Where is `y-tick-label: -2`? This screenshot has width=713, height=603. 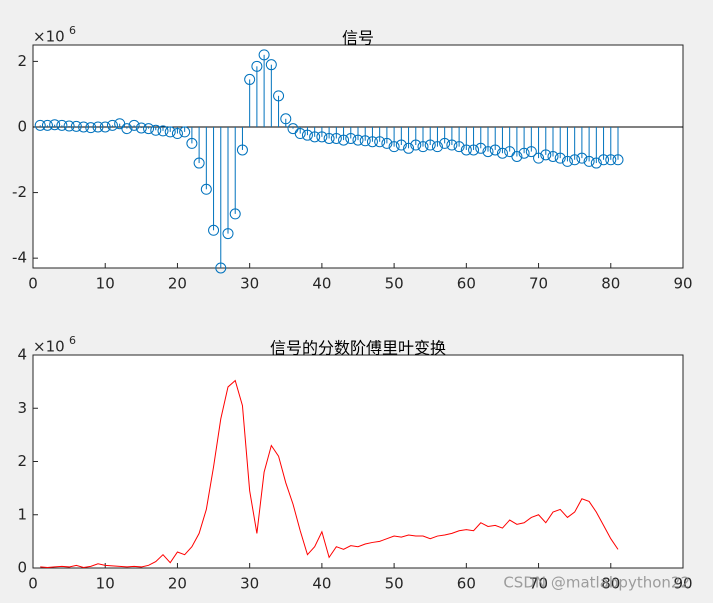 y-tick-label: -2 is located at coordinates (19, 192).